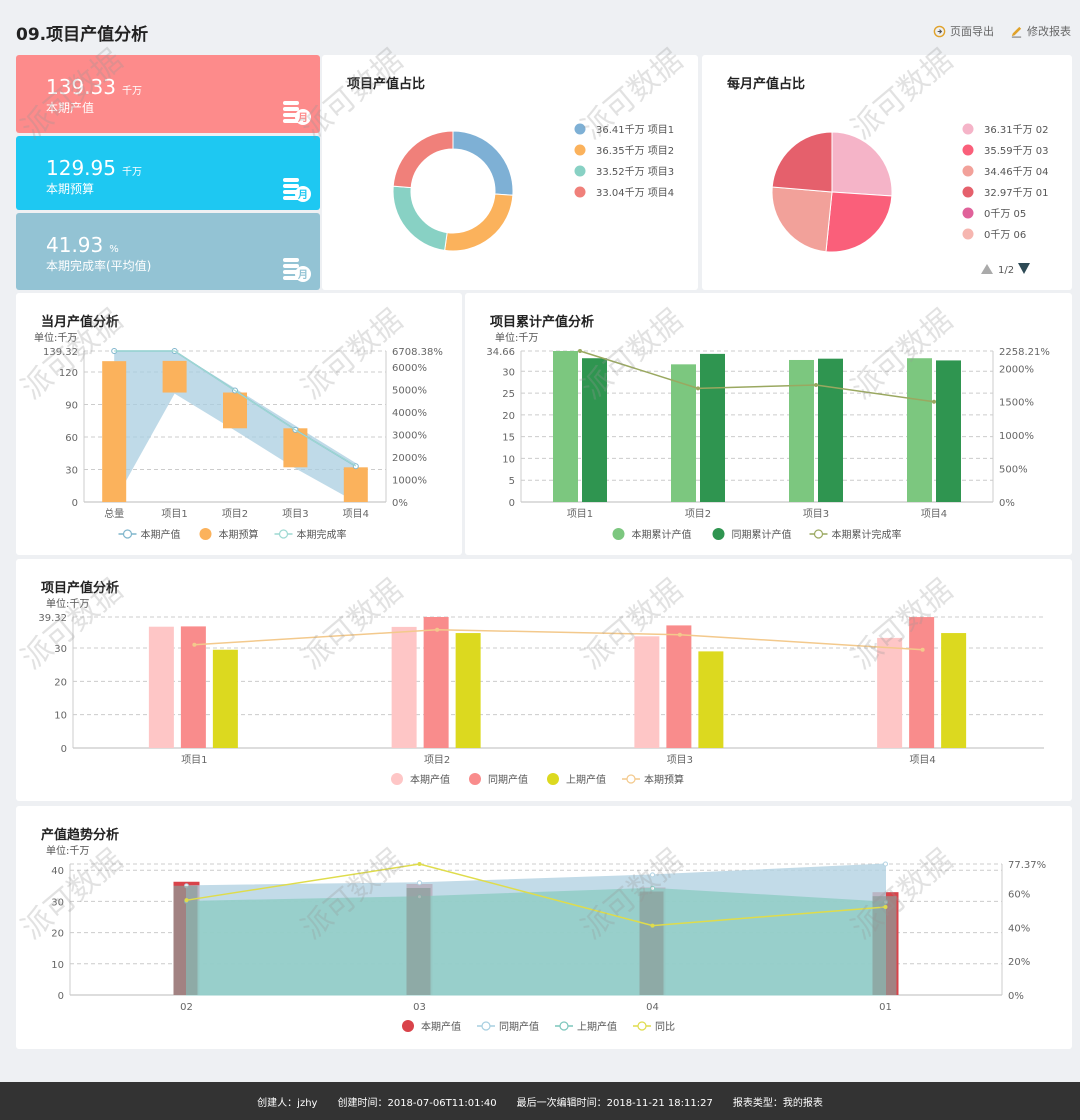 This screenshot has height=1120, width=1080. Describe the element at coordinates (483, 163) in the screenshot. I see `donut-slice-项目1` at that location.